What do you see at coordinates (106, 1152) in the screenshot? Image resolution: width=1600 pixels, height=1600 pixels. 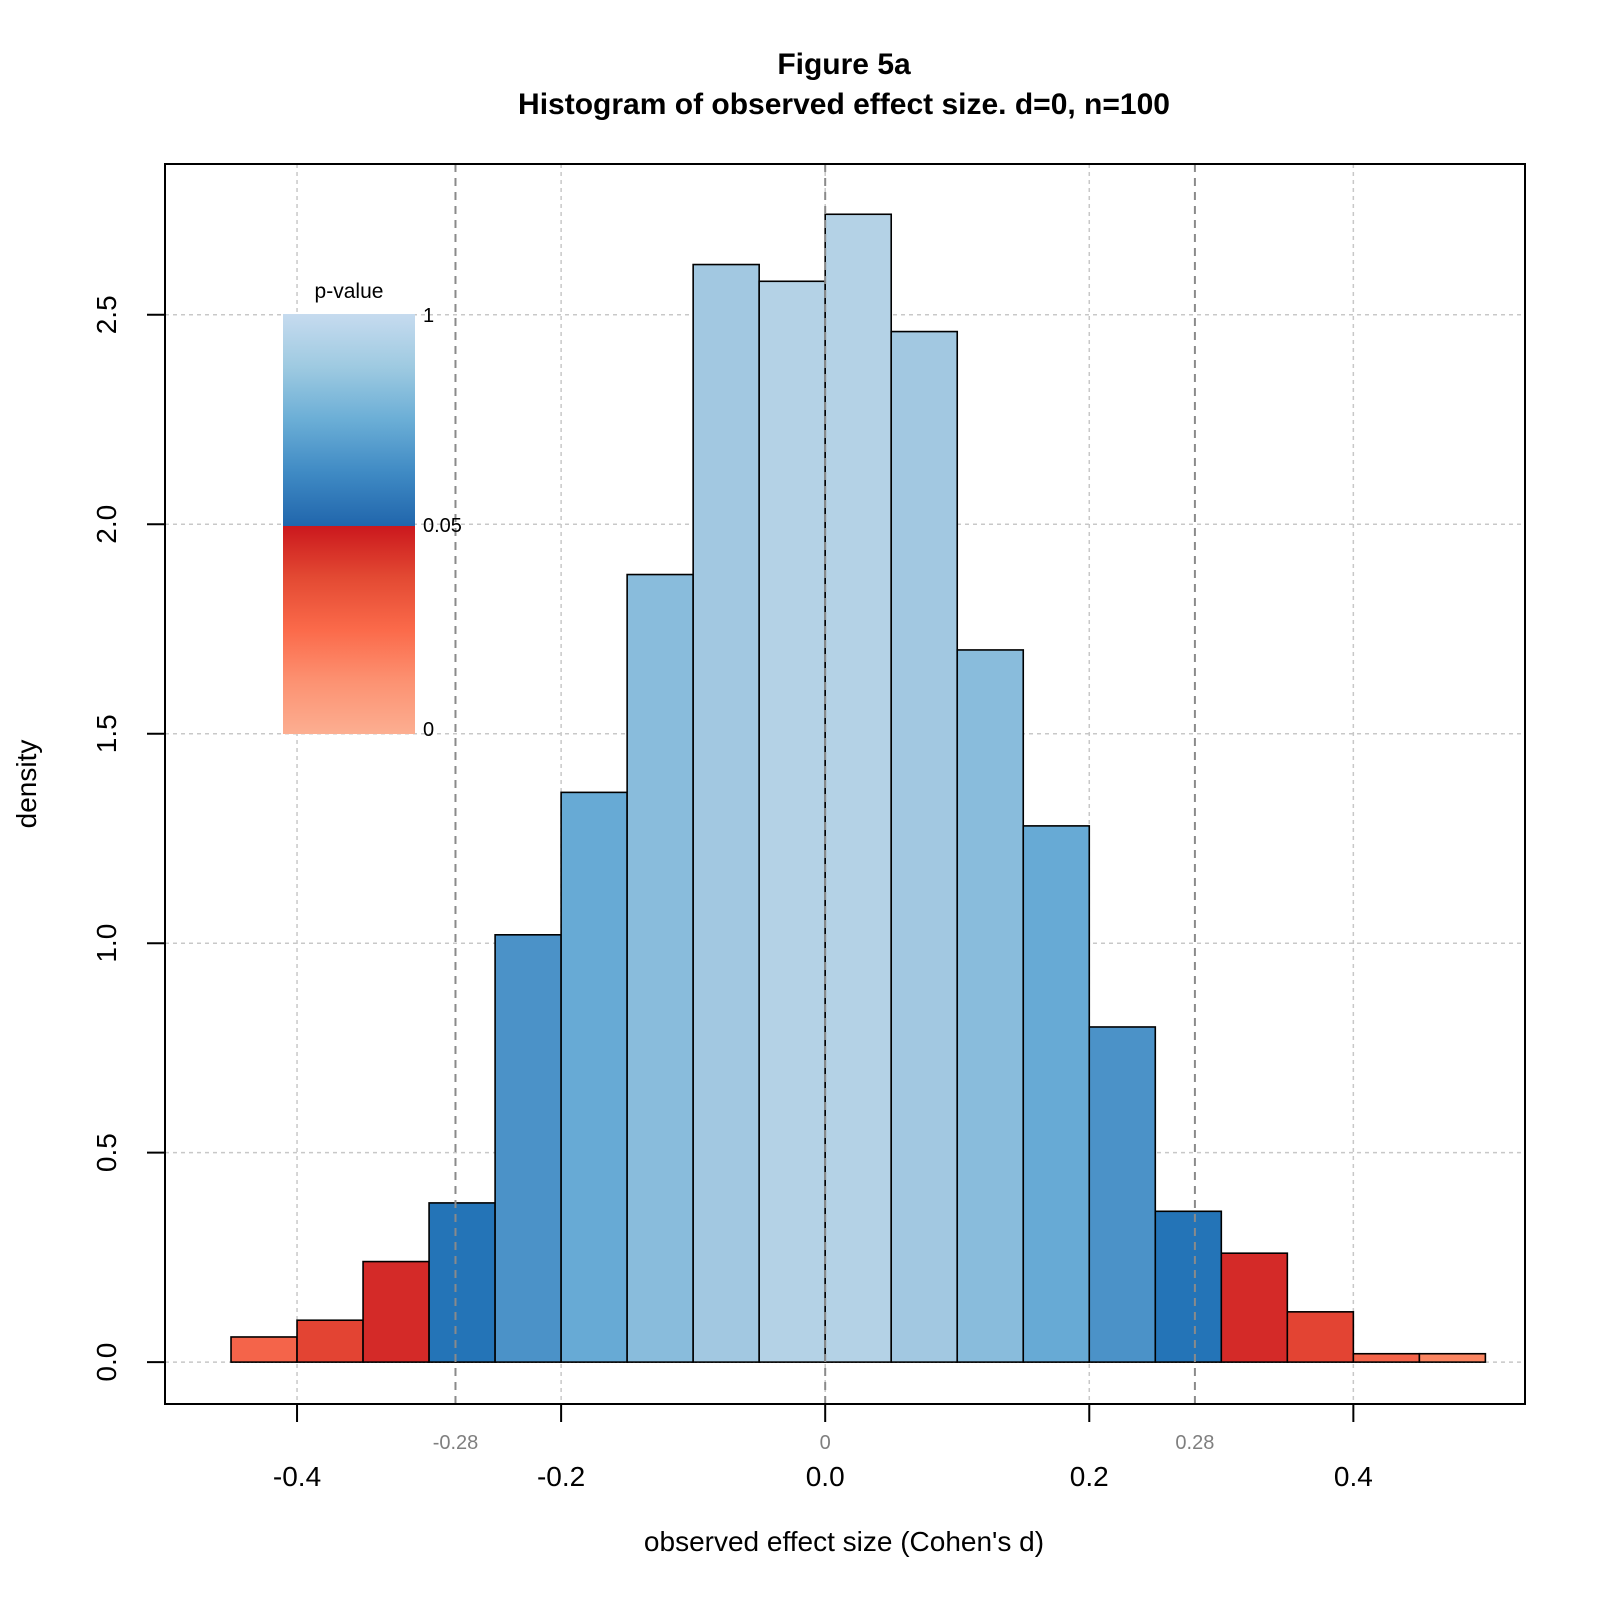 I see `y-tick-label-1: 0.5` at bounding box center [106, 1152].